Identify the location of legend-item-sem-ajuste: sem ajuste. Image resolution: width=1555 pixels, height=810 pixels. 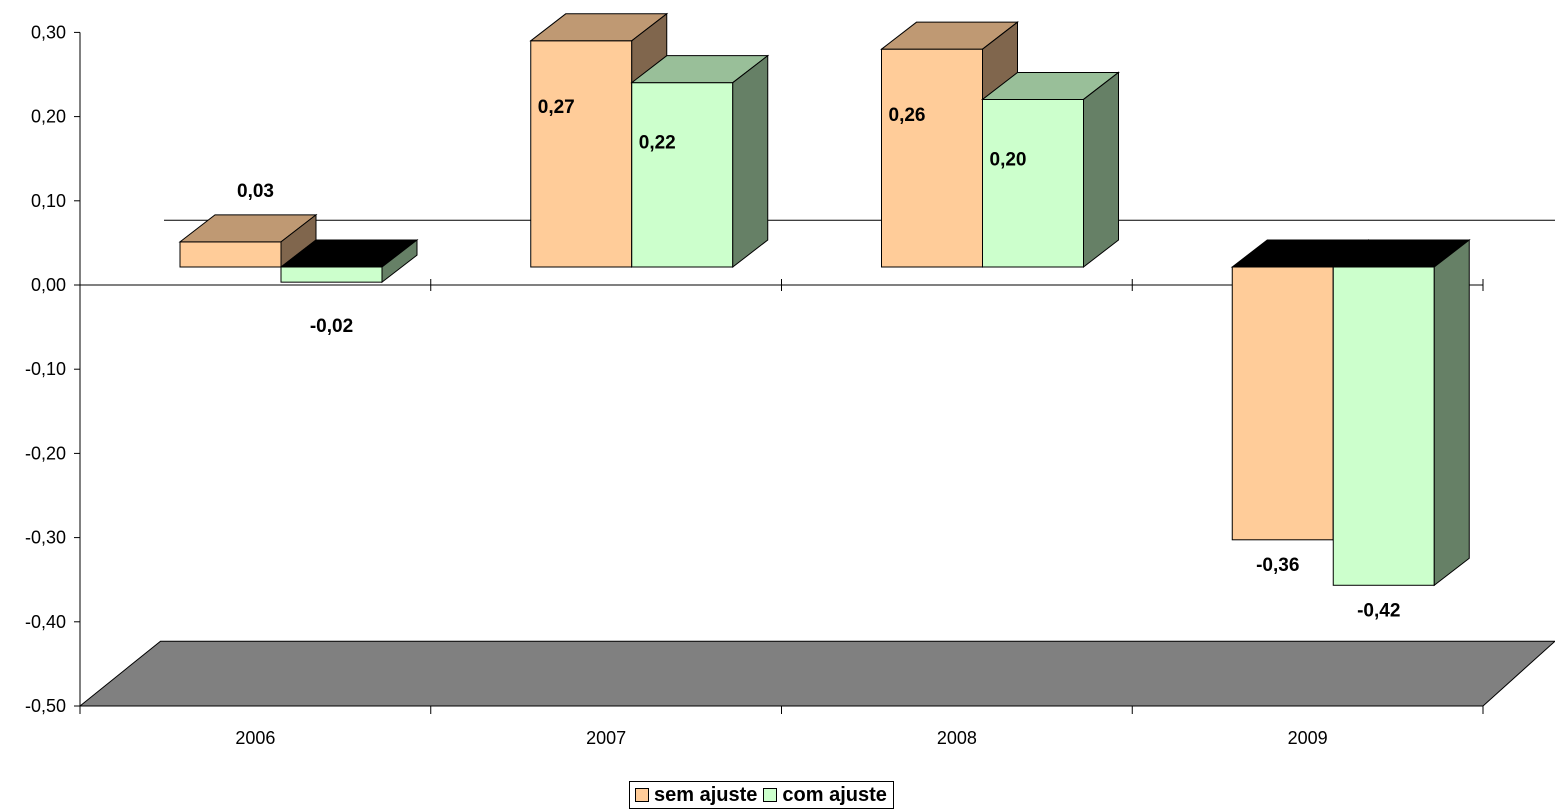
(696, 795).